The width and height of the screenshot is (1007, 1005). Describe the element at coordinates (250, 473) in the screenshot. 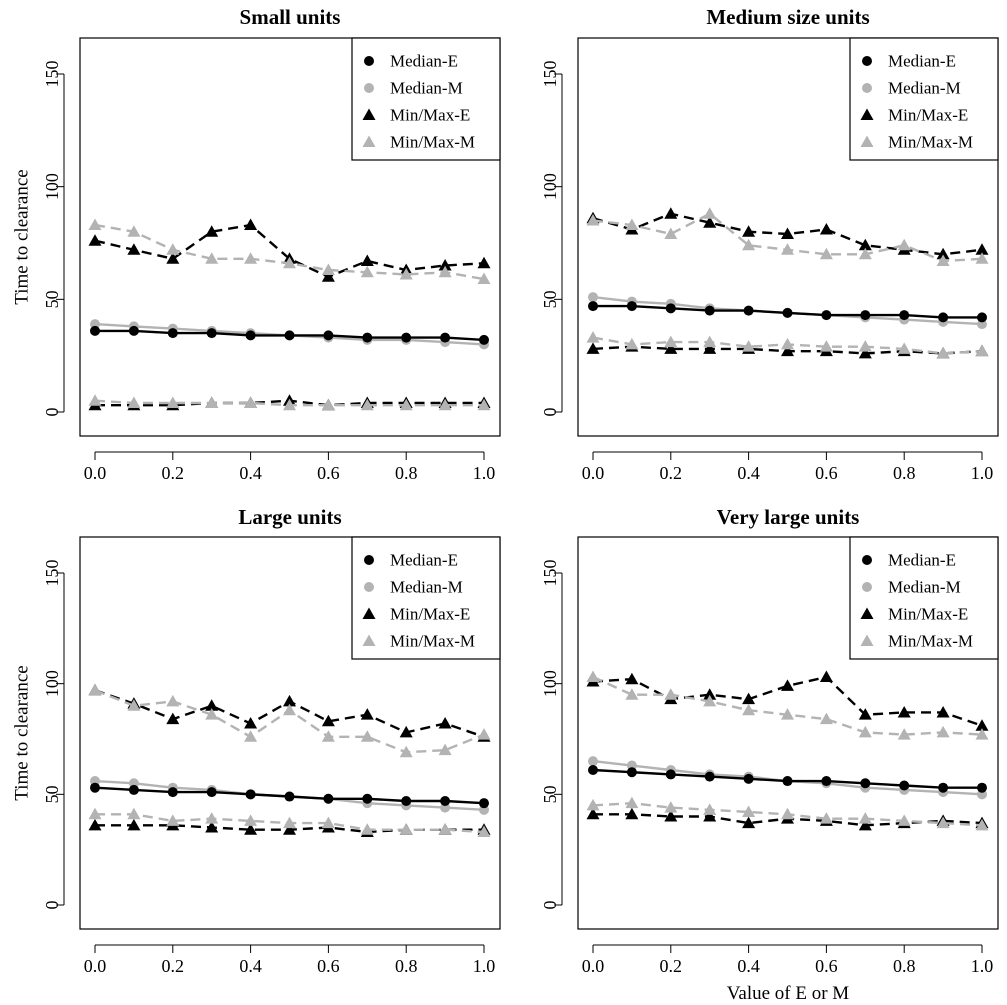

I see `x-tick-label: 0.4` at that location.